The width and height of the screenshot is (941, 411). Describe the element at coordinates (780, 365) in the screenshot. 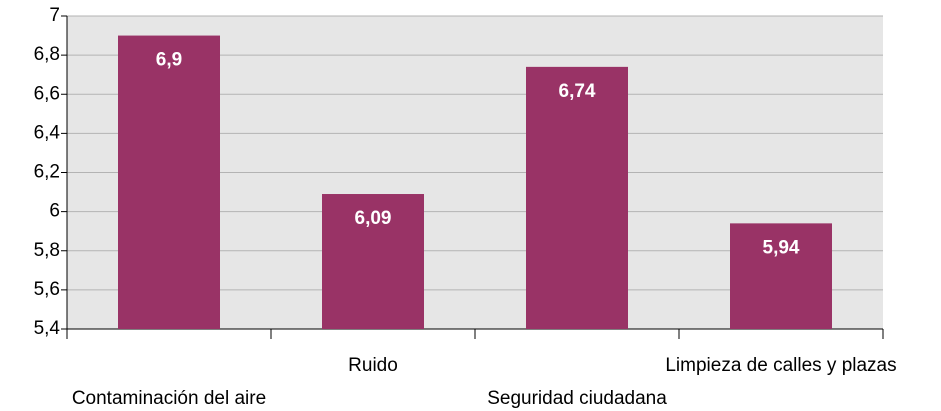

I see `x-tick-label: Limpieza de calles y plazas` at that location.